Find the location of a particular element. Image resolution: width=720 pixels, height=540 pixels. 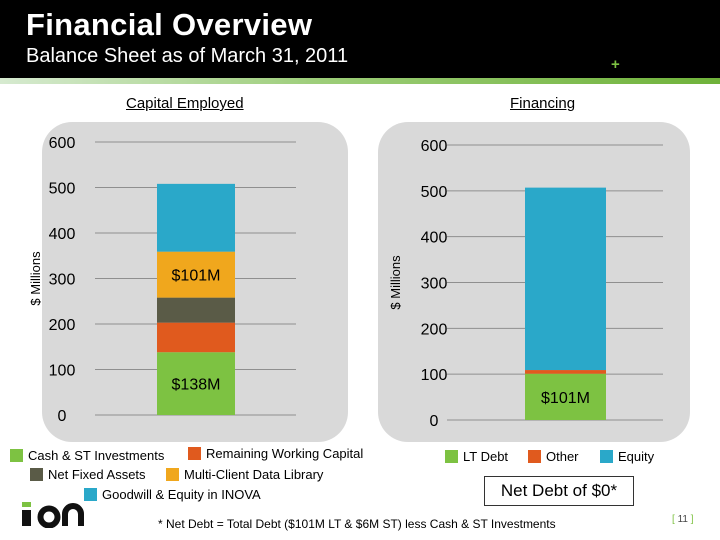

accent-stripe is located at coordinates (360, 81).